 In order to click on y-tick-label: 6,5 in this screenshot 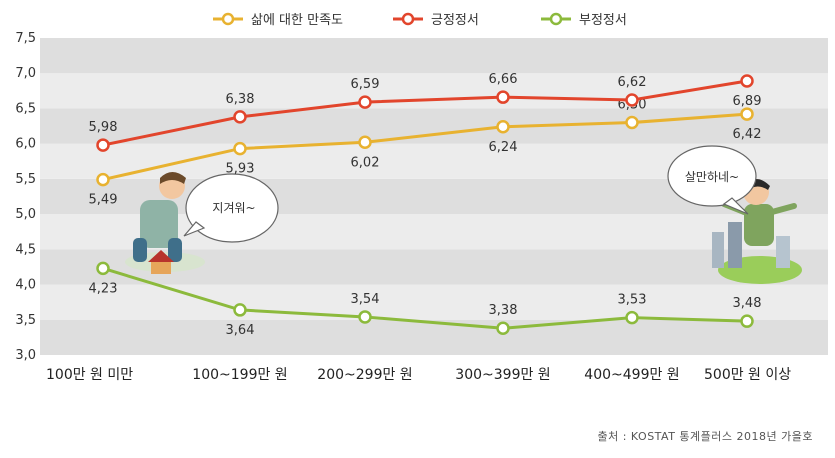, I will do `click(25, 108)`.